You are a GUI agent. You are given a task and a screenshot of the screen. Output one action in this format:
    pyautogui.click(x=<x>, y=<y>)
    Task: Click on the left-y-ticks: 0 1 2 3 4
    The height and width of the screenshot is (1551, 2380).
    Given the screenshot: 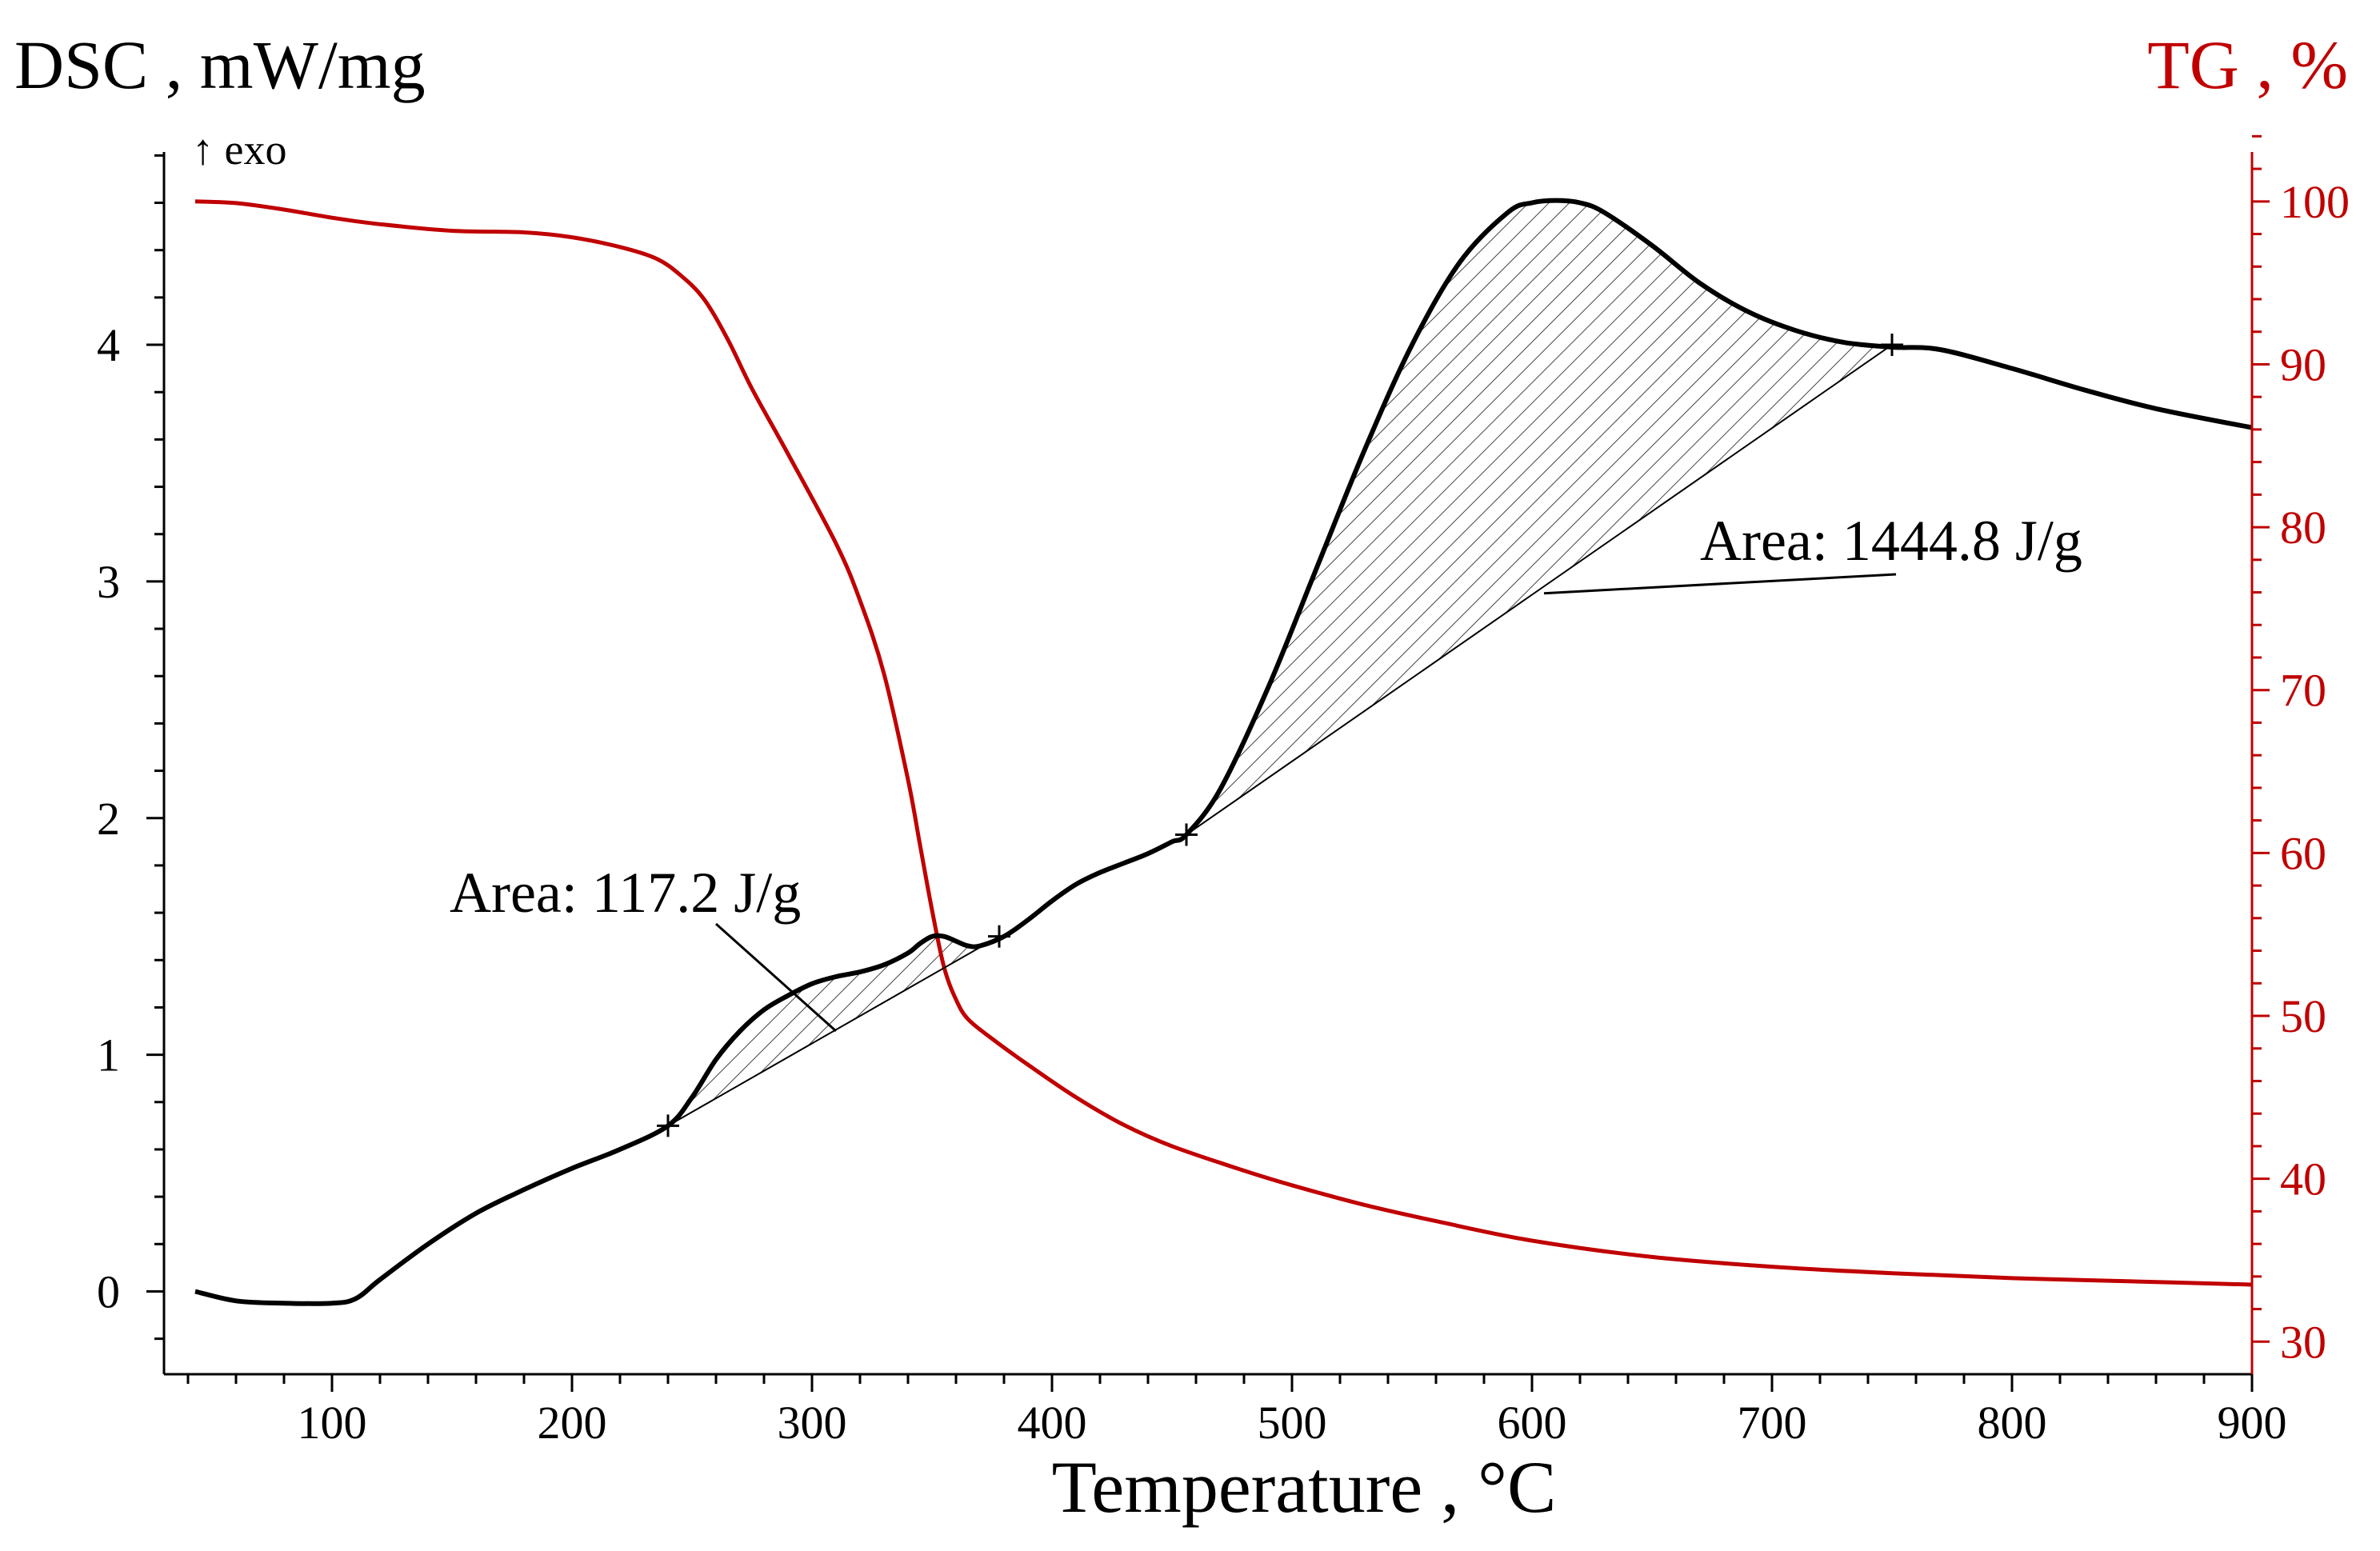 What is the action you would take?
    pyautogui.click(x=130, y=747)
    